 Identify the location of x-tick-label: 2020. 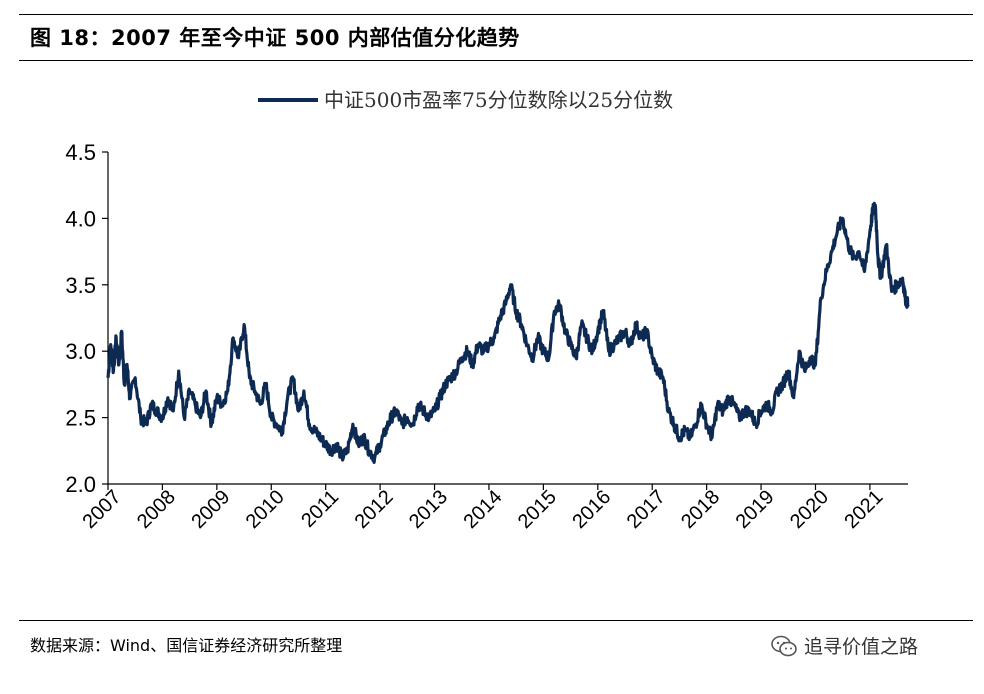
(809, 509).